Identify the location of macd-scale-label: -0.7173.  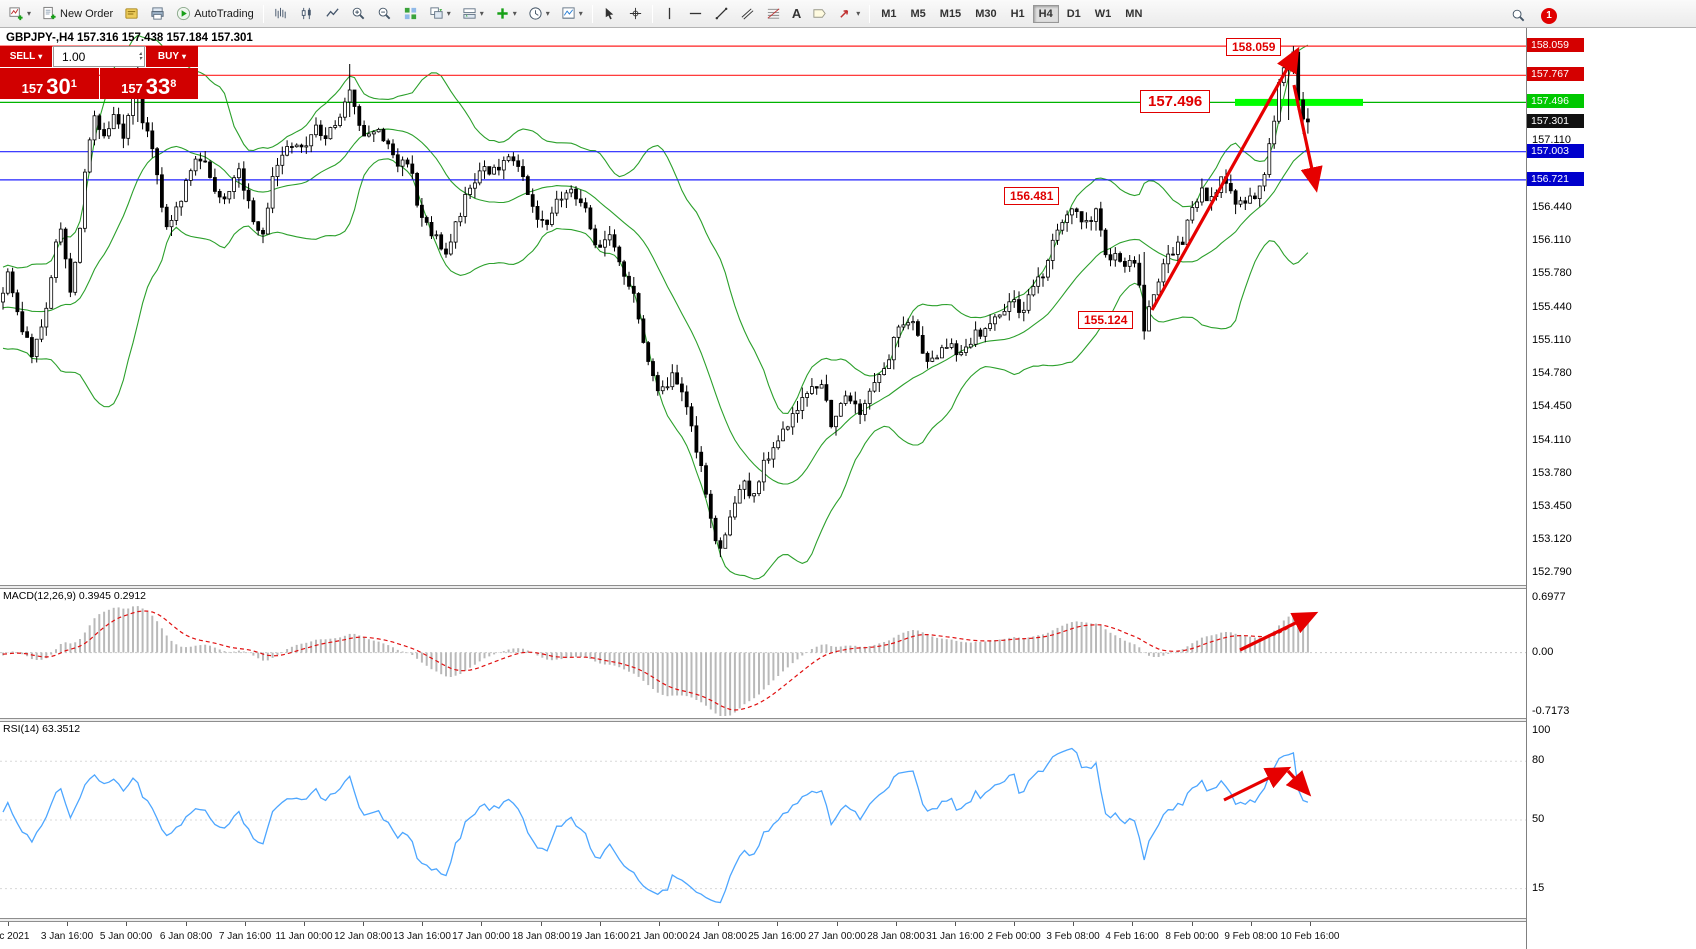
(1551, 711).